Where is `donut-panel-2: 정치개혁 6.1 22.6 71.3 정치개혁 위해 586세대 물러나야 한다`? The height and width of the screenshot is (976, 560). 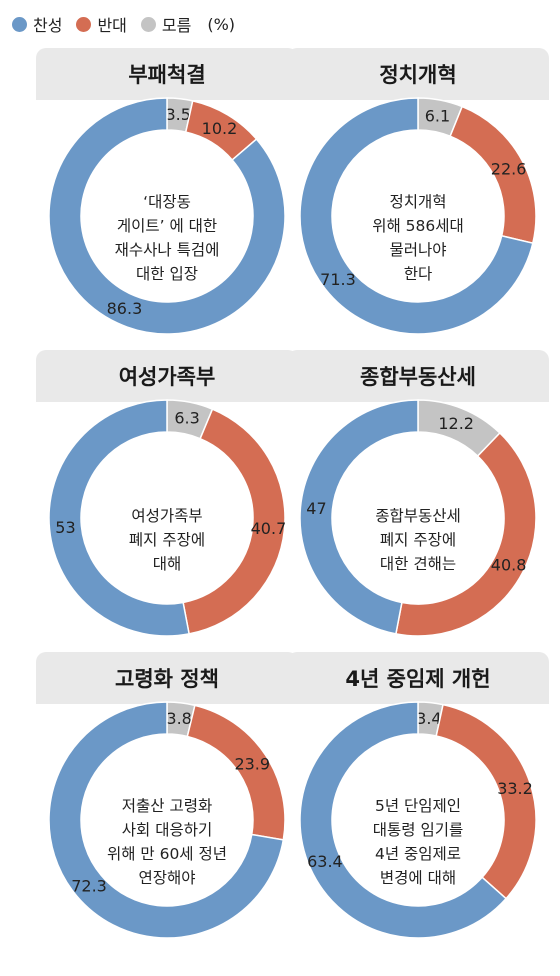 donut-panel-2: 정치개혁 6.1 22.6 71.3 정치개혁 위해 586세대 물러나야 한다 is located at coordinates (418, 193).